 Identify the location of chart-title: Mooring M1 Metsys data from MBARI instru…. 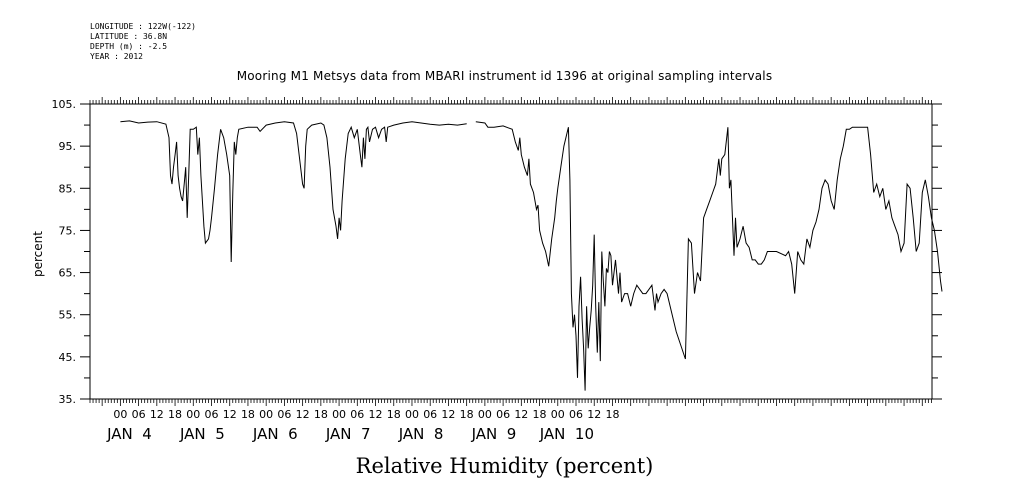
(504, 76).